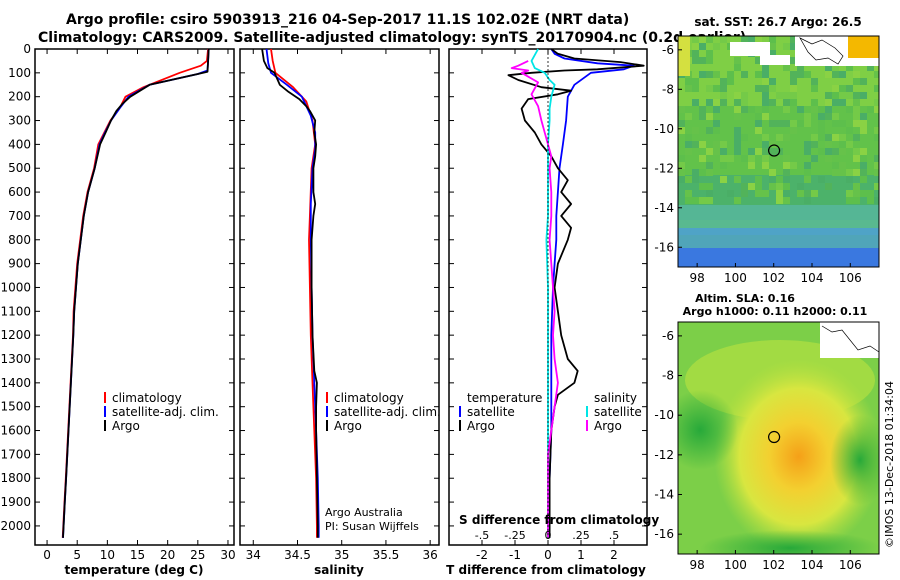 The height and width of the screenshot is (580, 900). Describe the element at coordinates (348, 426) in the screenshot. I see `legend-label-argo: Argo` at that location.